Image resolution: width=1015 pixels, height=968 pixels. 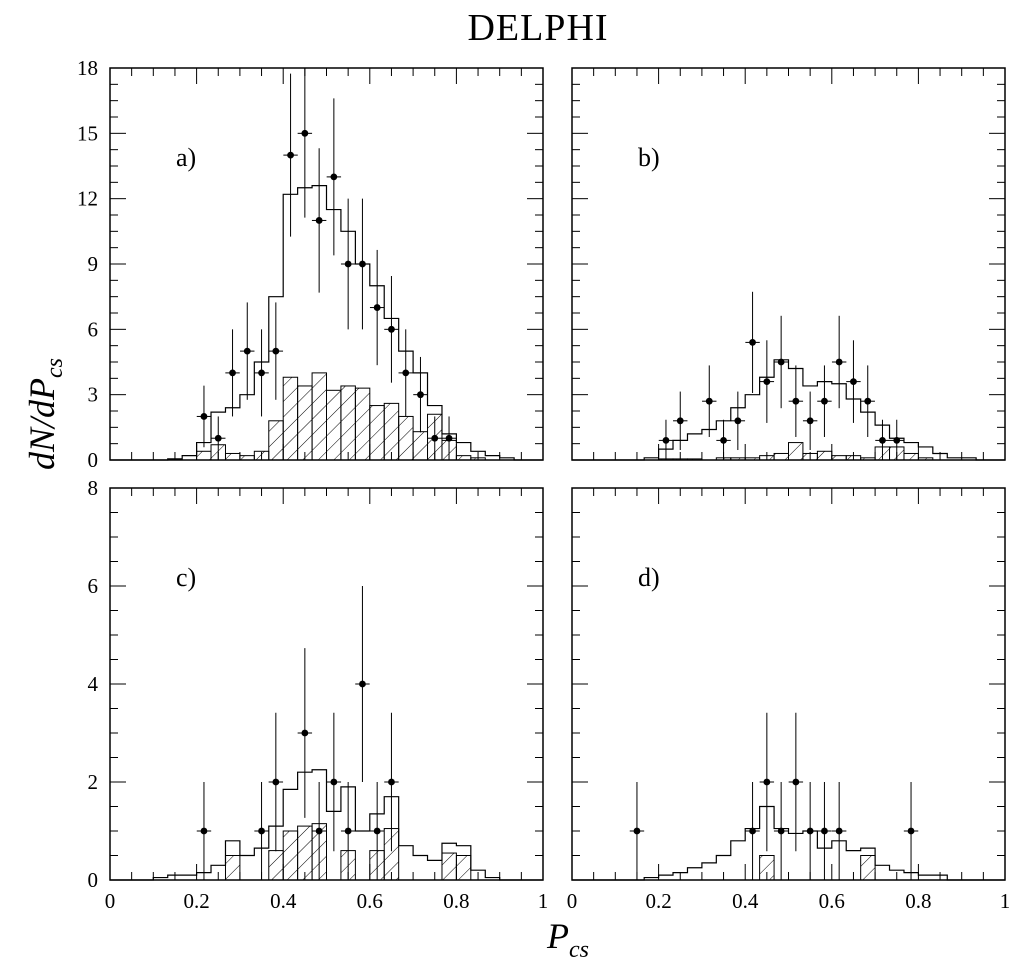 I want to click on x-tick-label: 1, so click(x=543, y=901).